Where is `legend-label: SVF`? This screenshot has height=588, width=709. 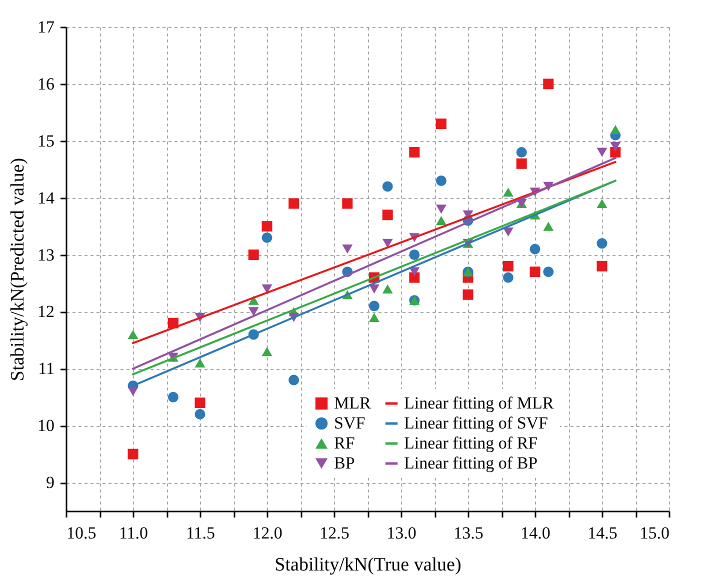
legend-label: SVF is located at coordinates (350, 423).